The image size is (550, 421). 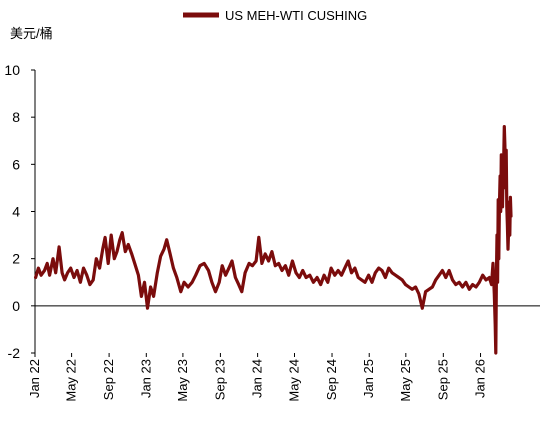 I want to click on x-tick-label: May 24, so click(x=294, y=380).